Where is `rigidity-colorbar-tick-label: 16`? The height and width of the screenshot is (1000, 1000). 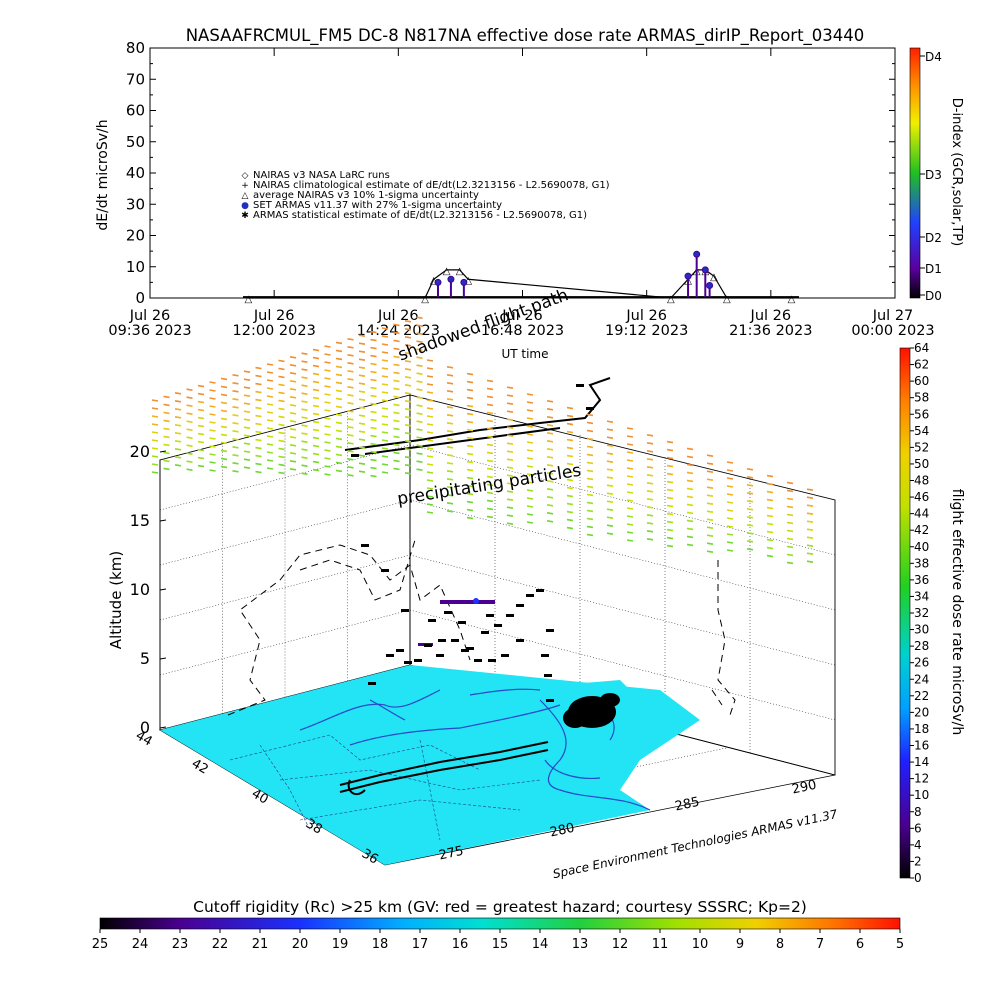 rigidity-colorbar-tick-label: 16 is located at coordinates (460, 944).